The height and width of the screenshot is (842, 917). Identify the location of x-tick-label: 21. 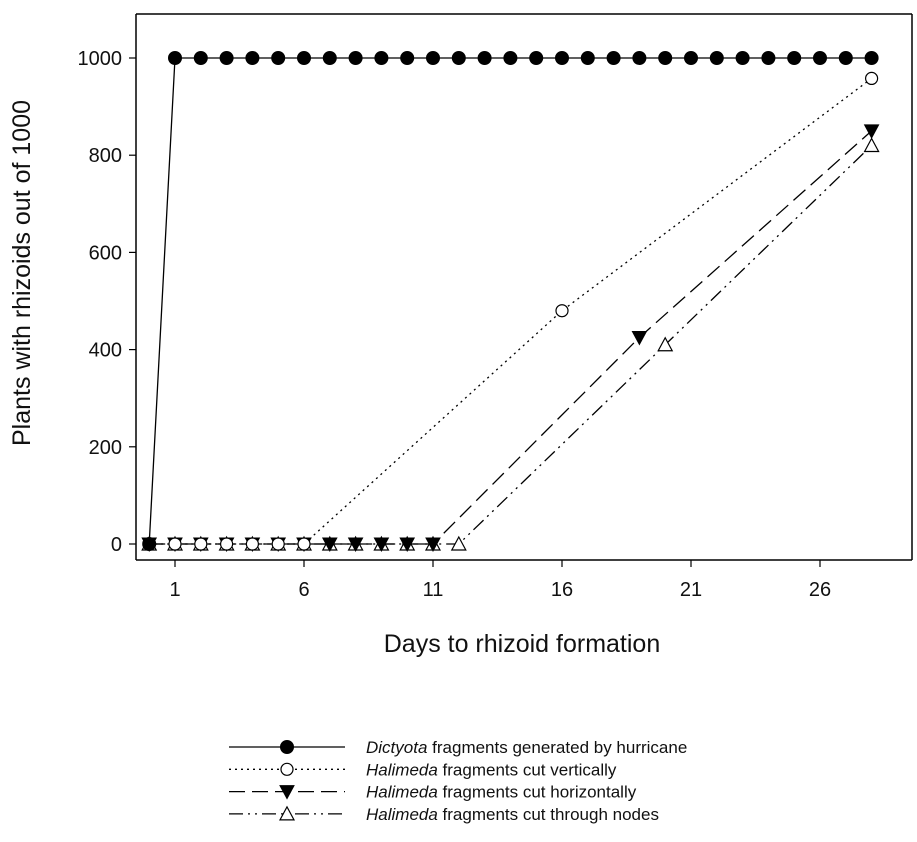
(691, 590).